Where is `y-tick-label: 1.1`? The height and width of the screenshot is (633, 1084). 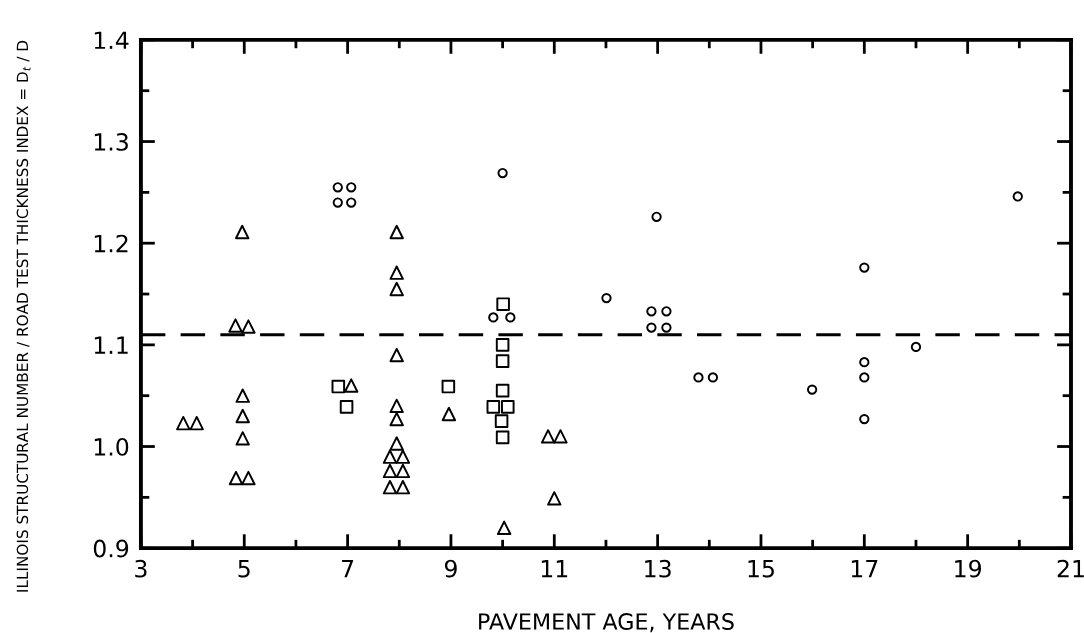 y-tick-label: 1.1 is located at coordinates (111, 345).